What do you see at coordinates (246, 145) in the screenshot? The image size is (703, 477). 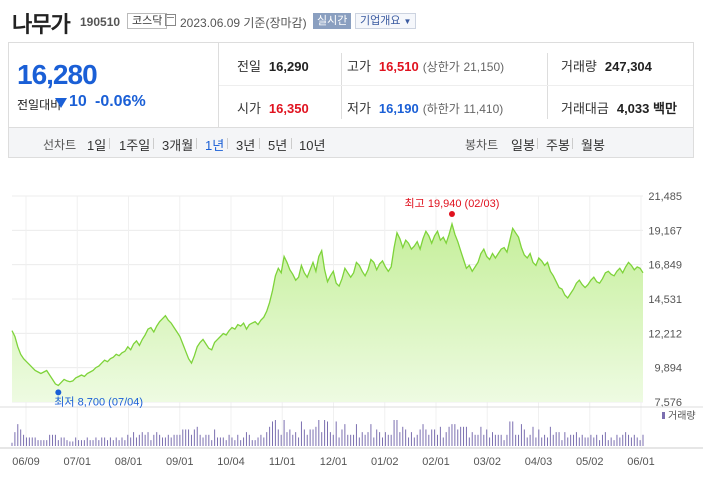 I see `period-3y: 3년` at bounding box center [246, 145].